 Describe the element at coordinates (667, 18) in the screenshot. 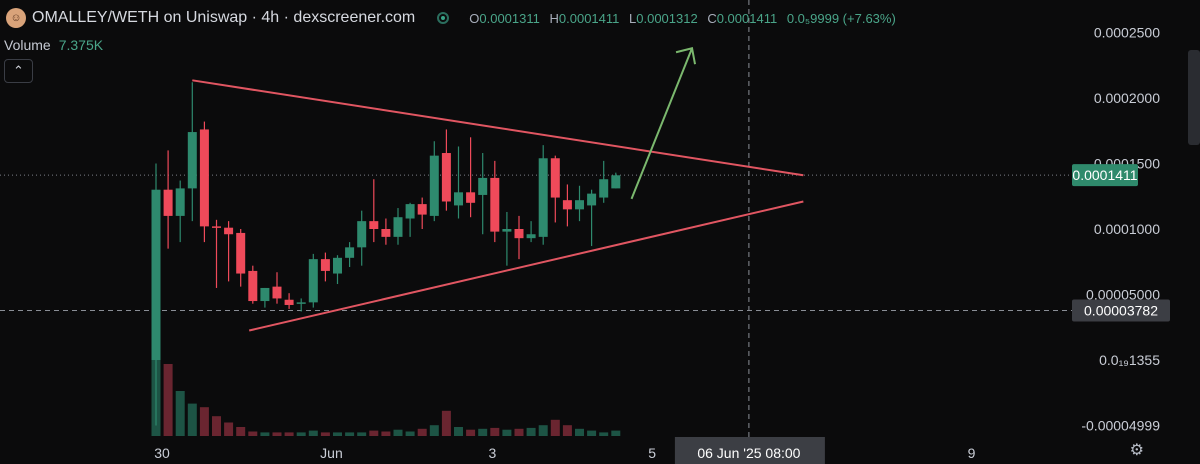

I see `ohlc-low-value: 0.0001312` at that location.